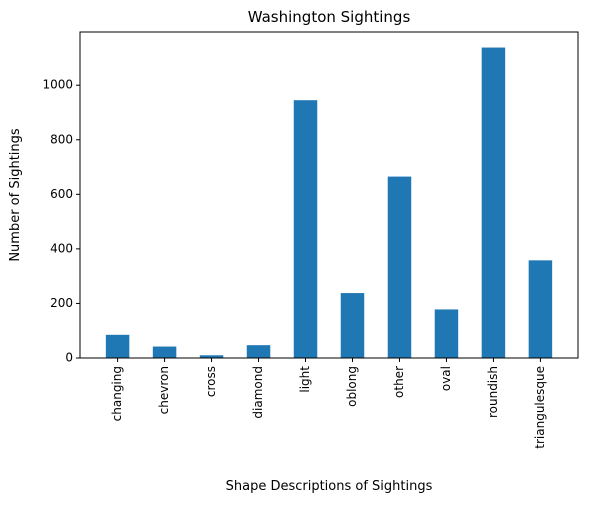 This screenshot has height=507, width=590. Describe the element at coordinates (61, 248) in the screenshot. I see `y-tick-label: 400` at that location.